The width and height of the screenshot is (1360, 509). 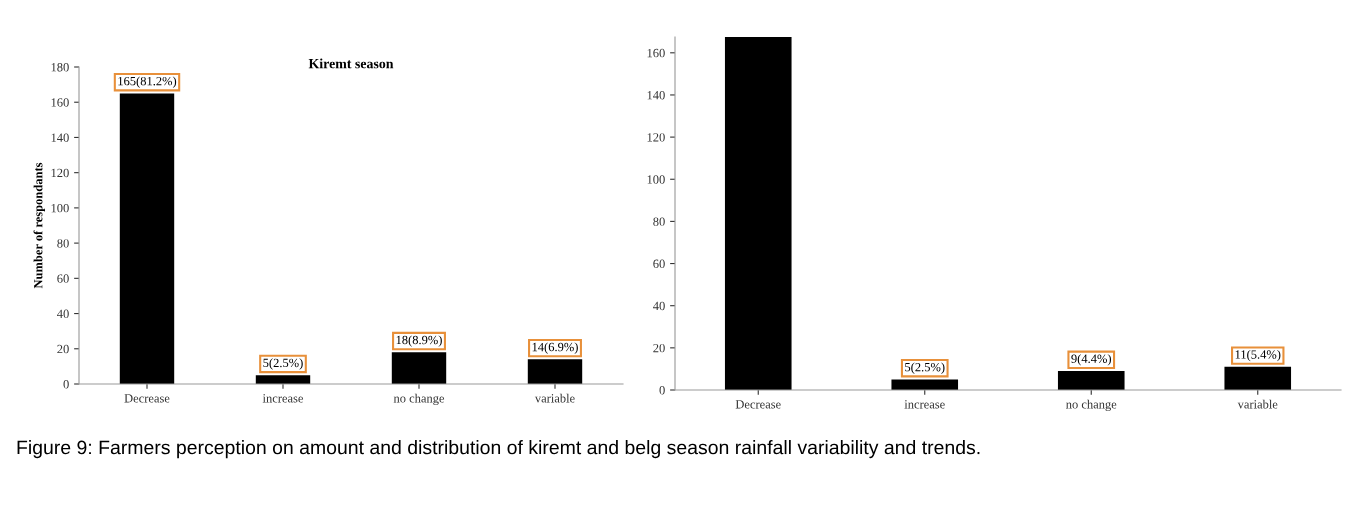 What do you see at coordinates (39, 225) in the screenshot?
I see `y-axis-title: Number of respondants` at bounding box center [39, 225].